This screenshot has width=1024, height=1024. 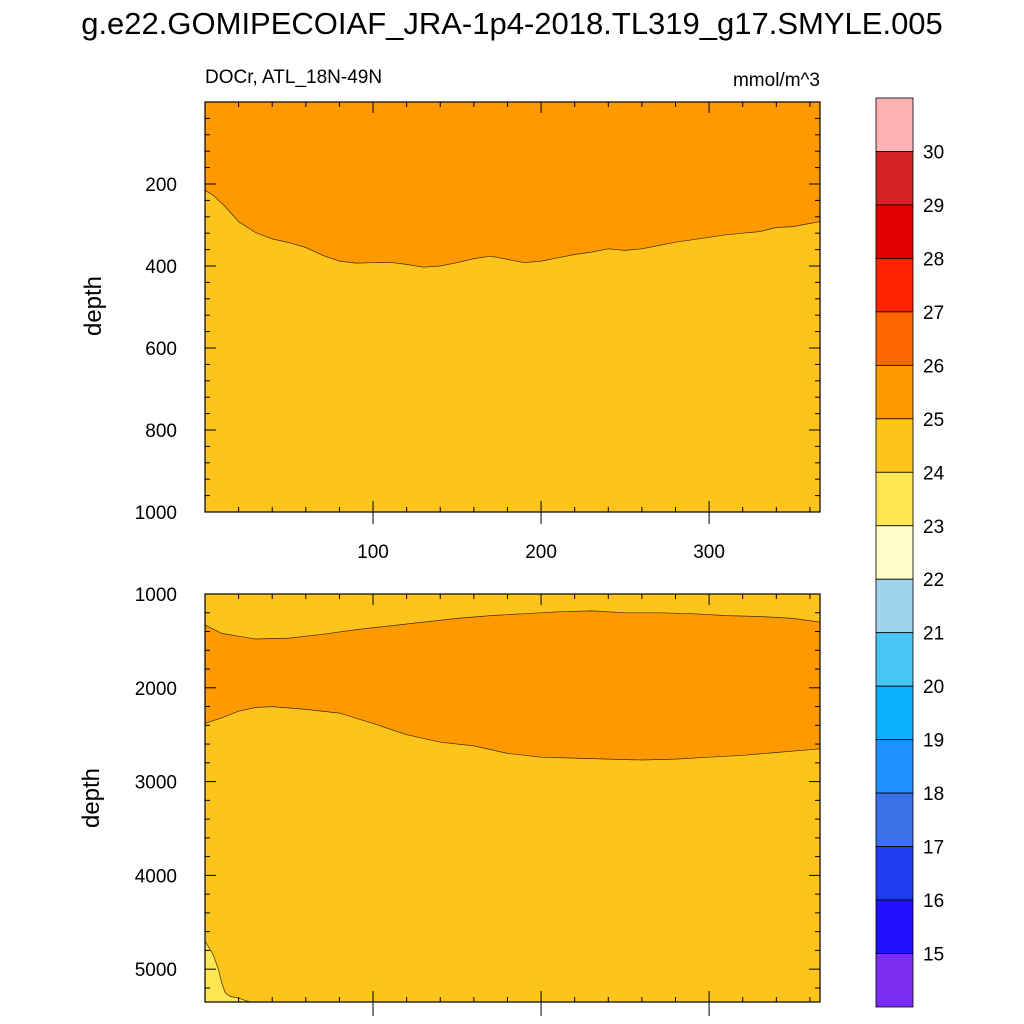 I want to click on lower-ytick-label: 2000, so click(x=156, y=689).